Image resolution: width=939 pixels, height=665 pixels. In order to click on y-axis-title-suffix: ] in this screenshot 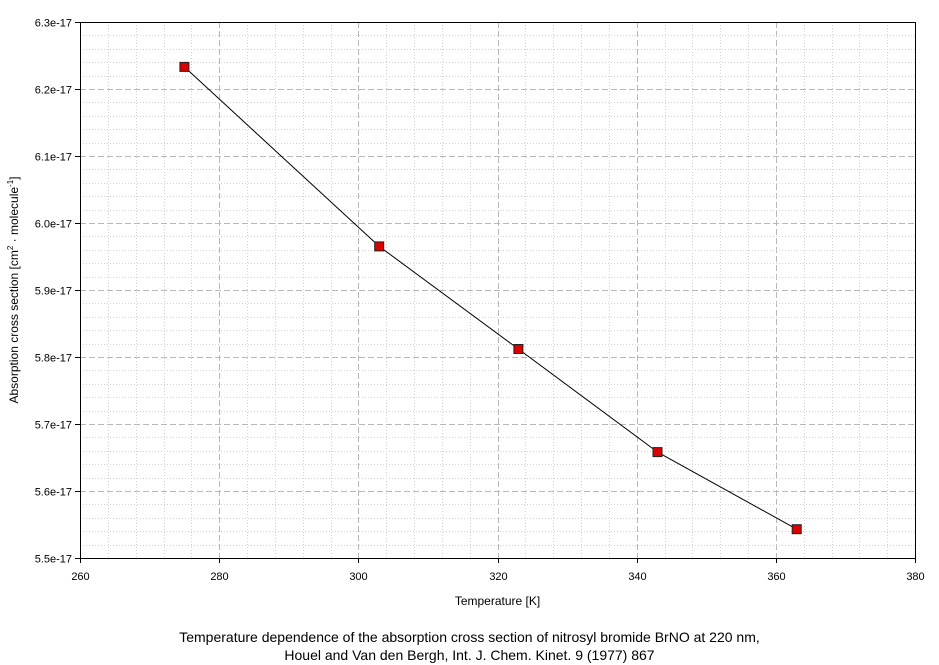, I will do `click(14, 177)`.